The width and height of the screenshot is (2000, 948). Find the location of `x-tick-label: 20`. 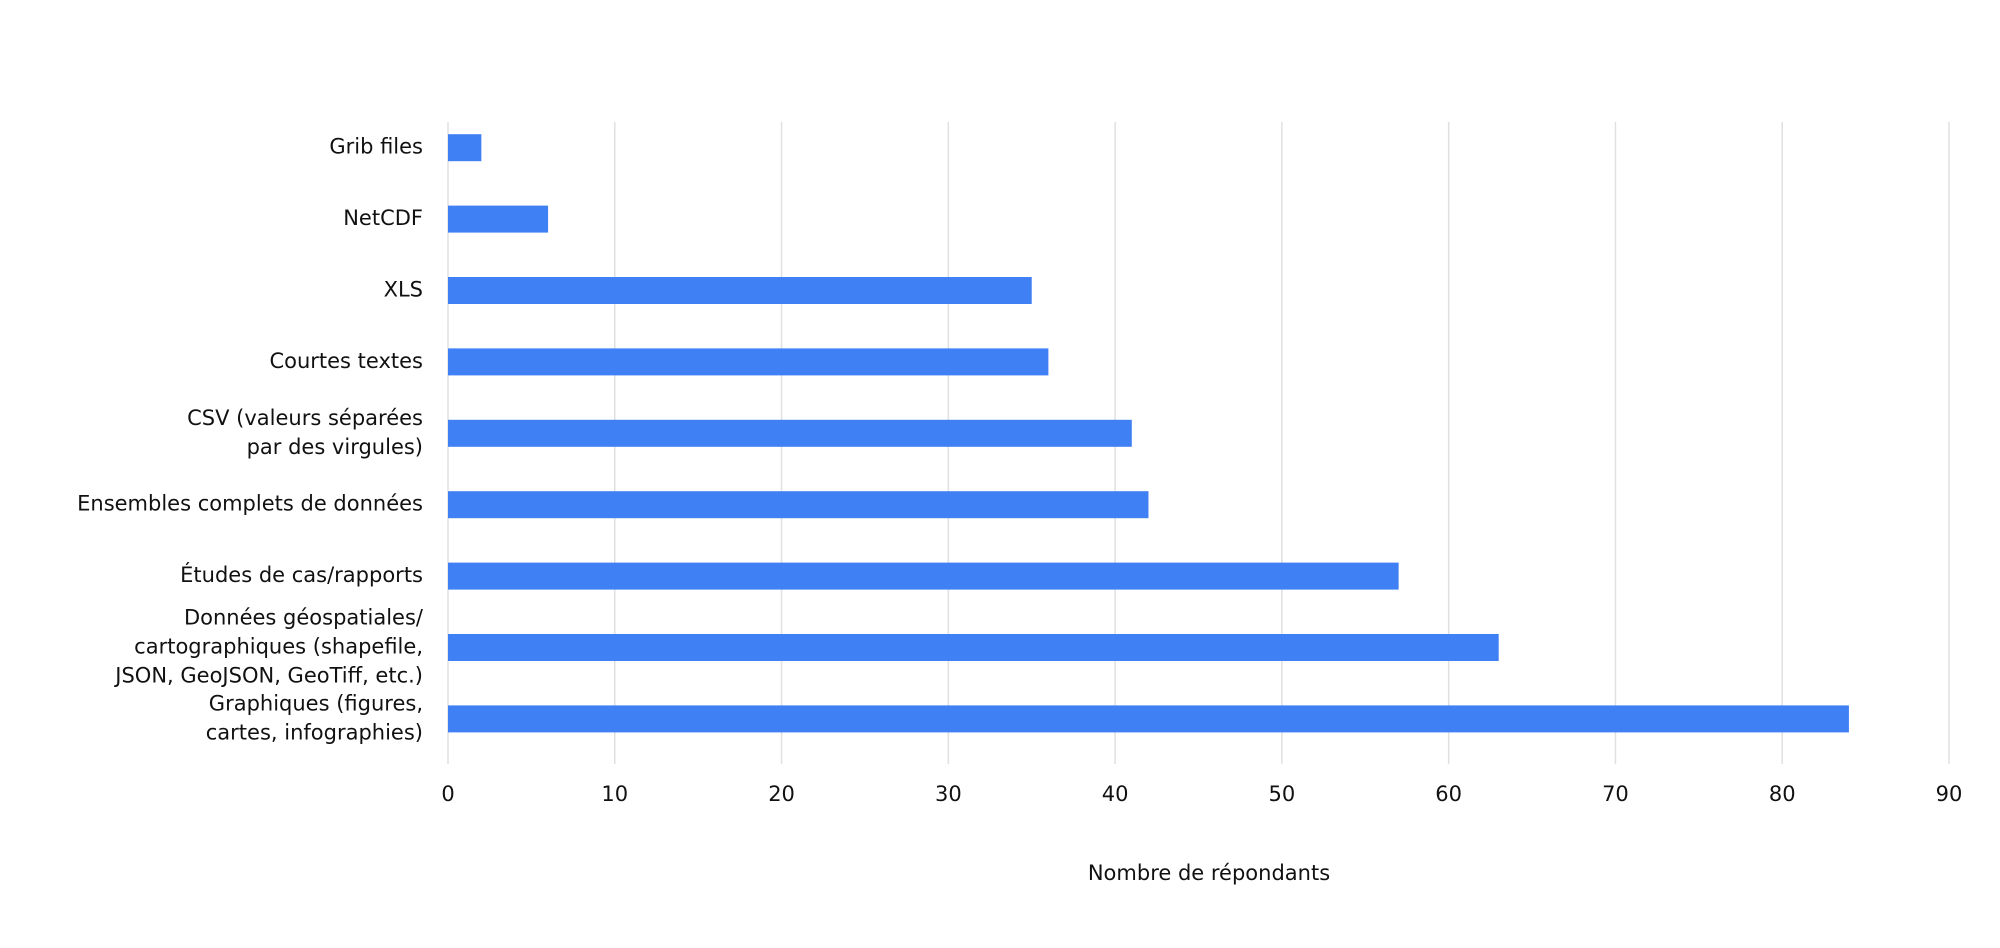

x-tick-label: 20 is located at coordinates (781, 794).